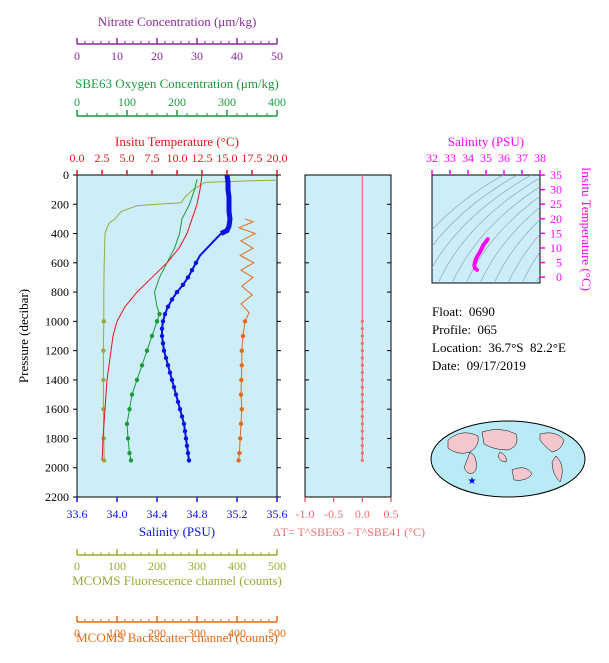 This screenshot has width=609, height=663. What do you see at coordinates (432, 158) in the screenshot?
I see `ts-salinity-tick-label: 32` at bounding box center [432, 158].